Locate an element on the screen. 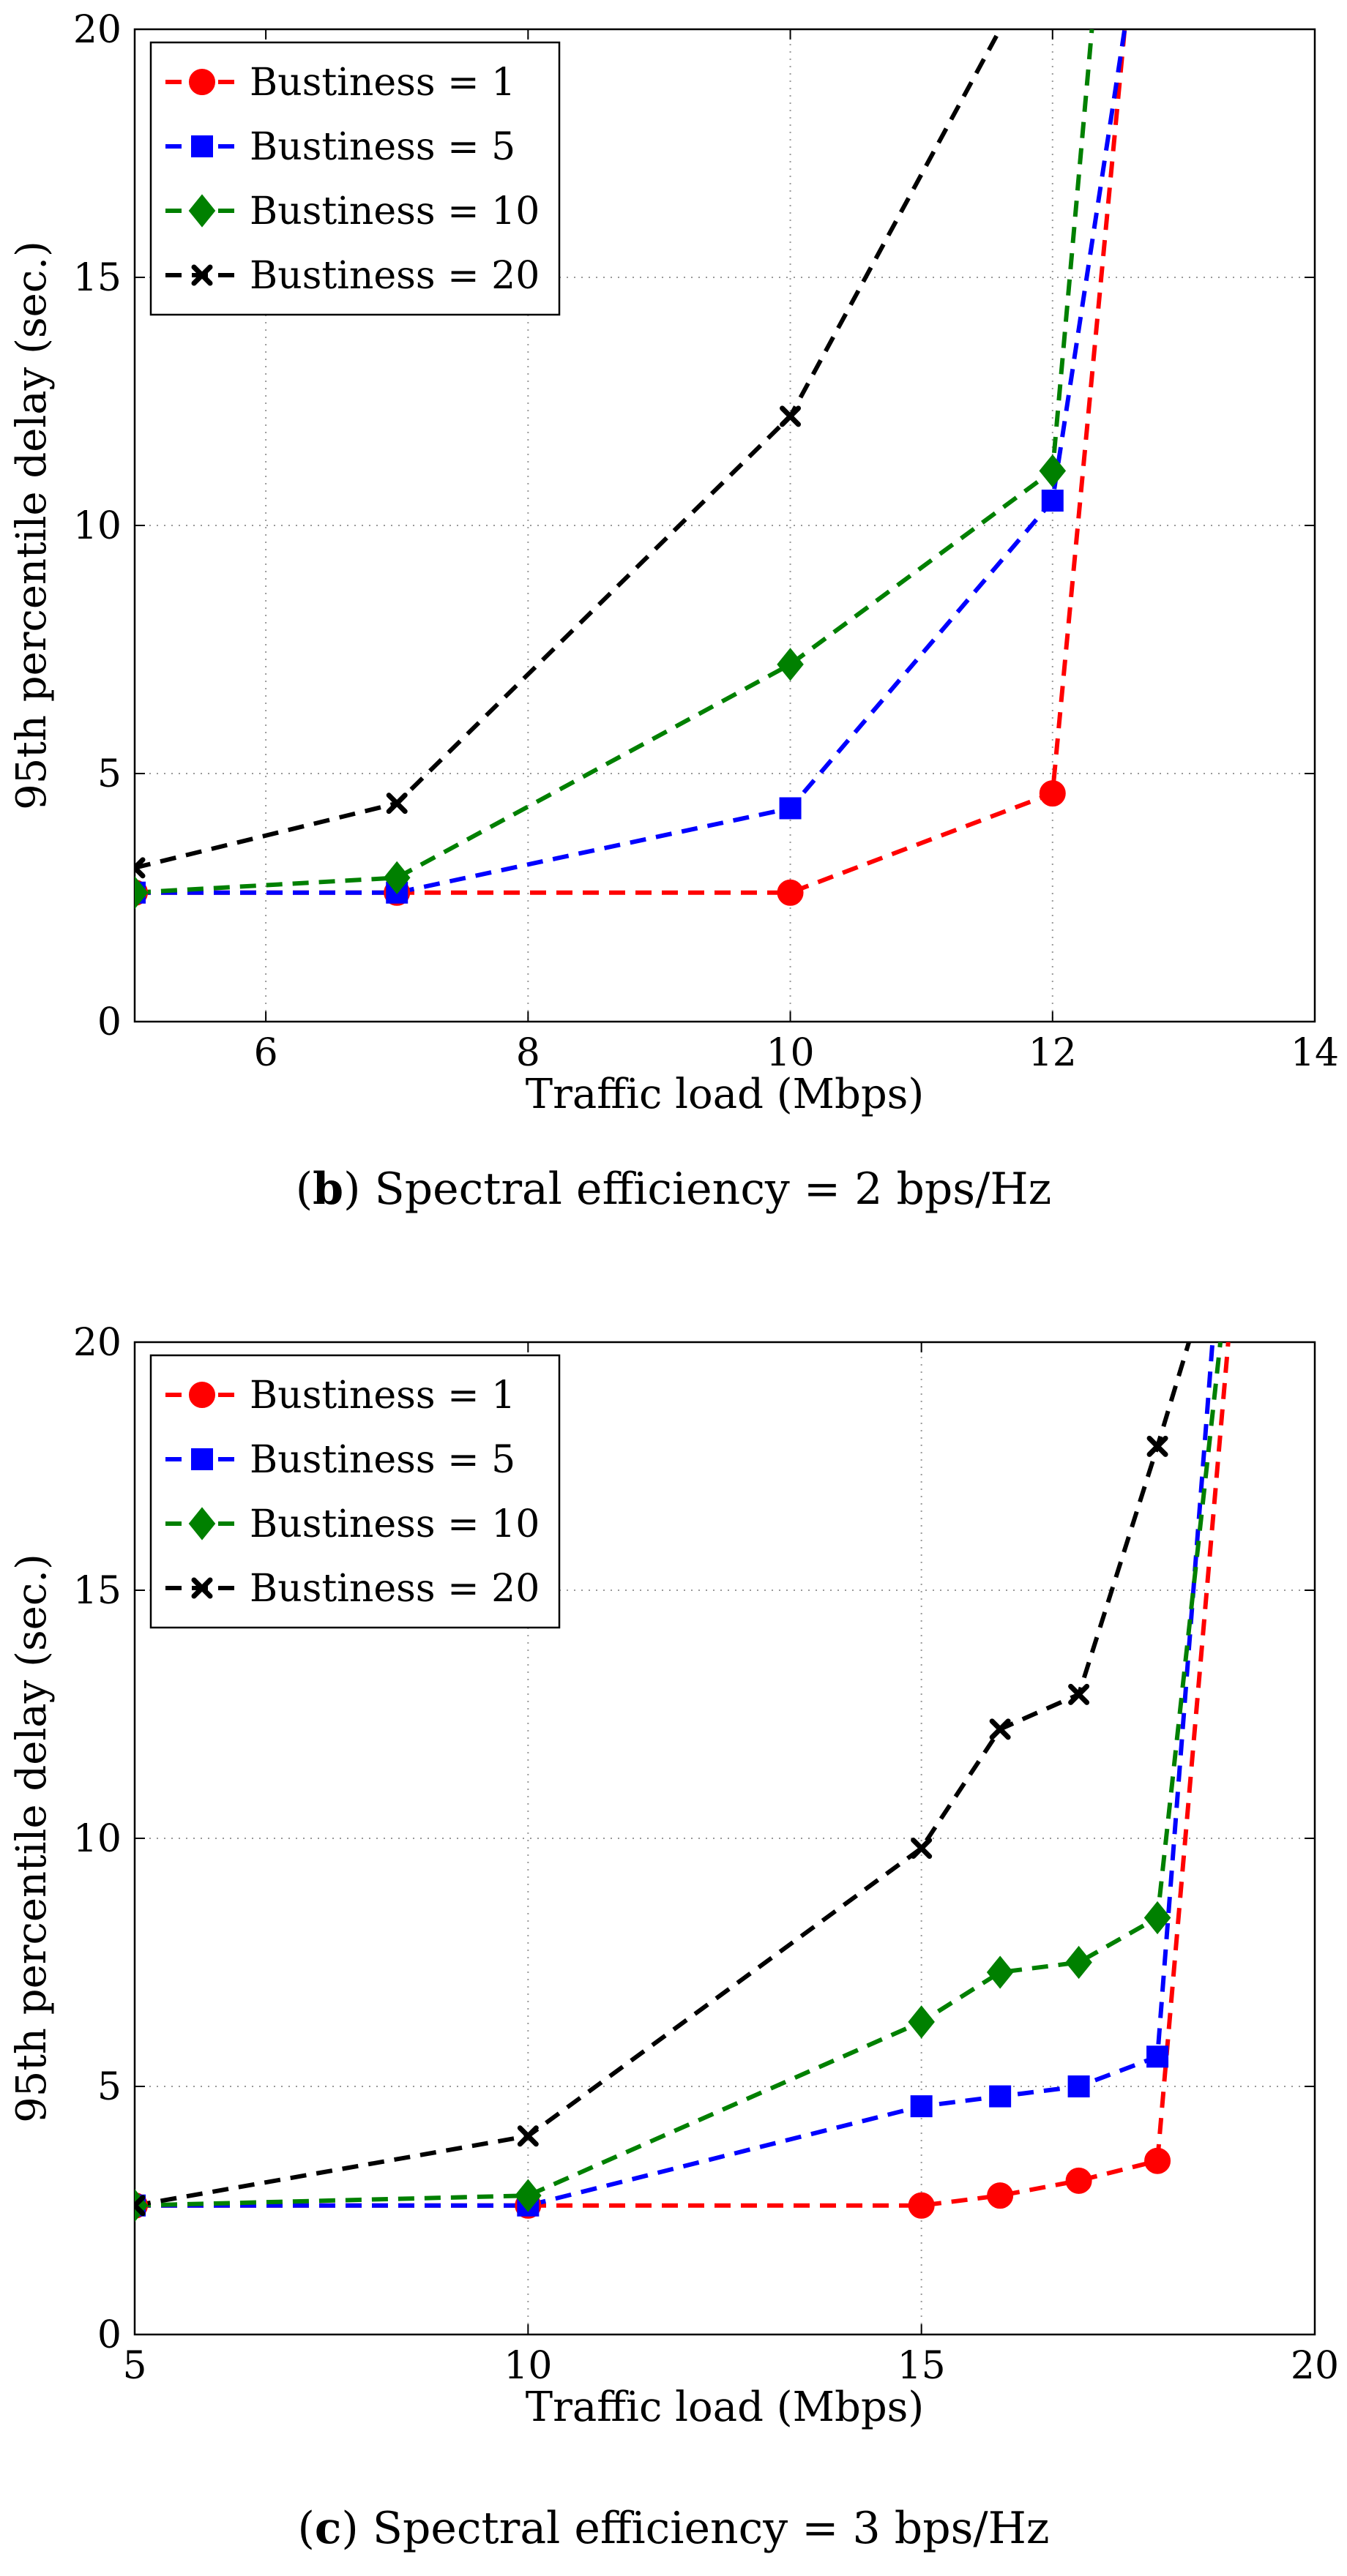 This screenshot has width=1347, height=2576. x-tick-label: 20 is located at coordinates (1315, 2366).